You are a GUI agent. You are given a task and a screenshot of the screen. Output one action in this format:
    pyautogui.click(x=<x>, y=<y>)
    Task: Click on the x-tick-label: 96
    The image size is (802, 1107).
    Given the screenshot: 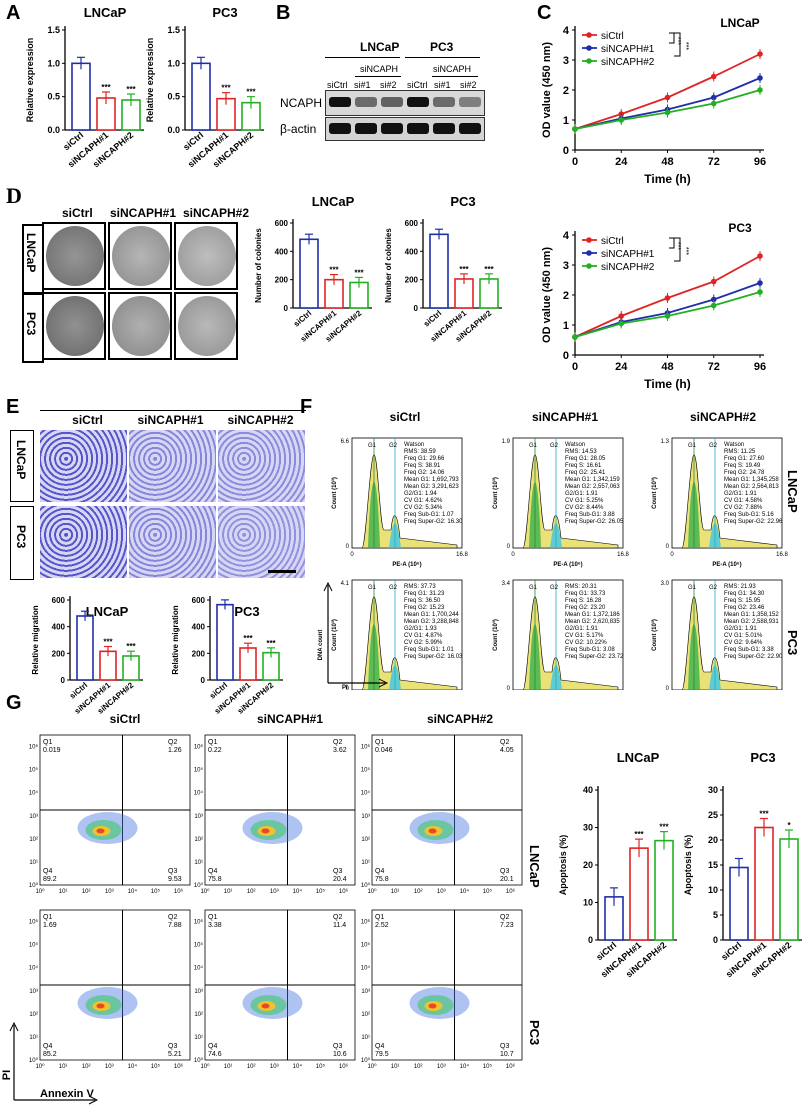 What is the action you would take?
    pyautogui.click(x=760, y=367)
    